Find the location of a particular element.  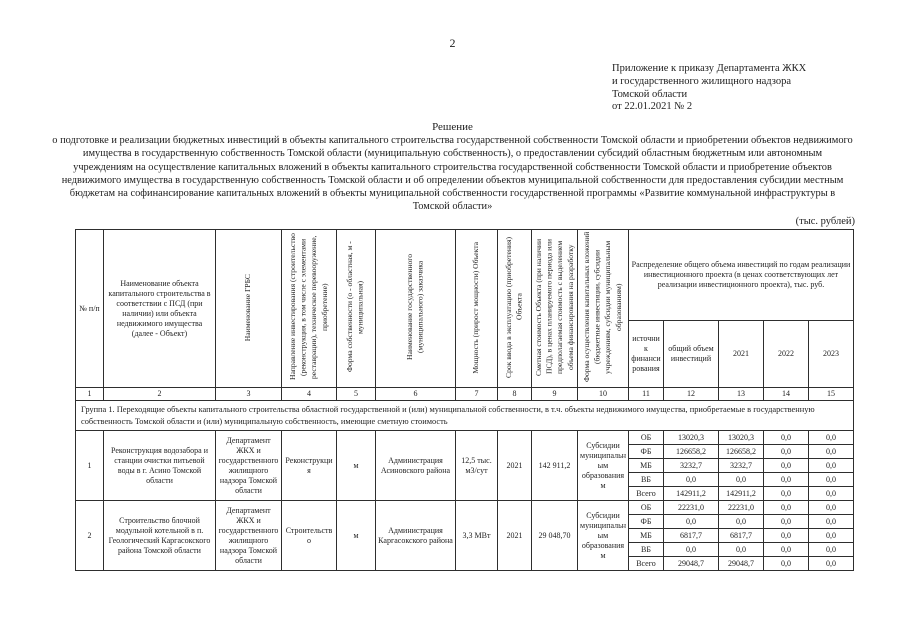

cell-financing-2021: 13020,3 is located at coordinates (741, 438).